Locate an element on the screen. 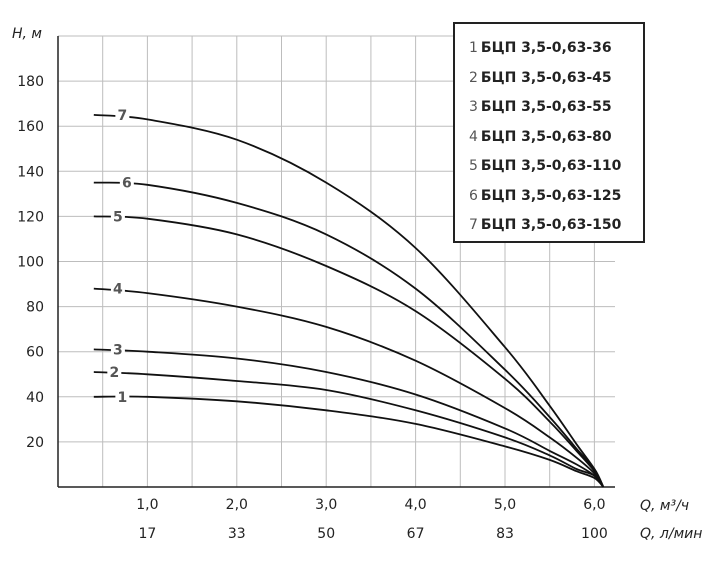  x-tick-label: 2,0 is located at coordinates (237, 505).